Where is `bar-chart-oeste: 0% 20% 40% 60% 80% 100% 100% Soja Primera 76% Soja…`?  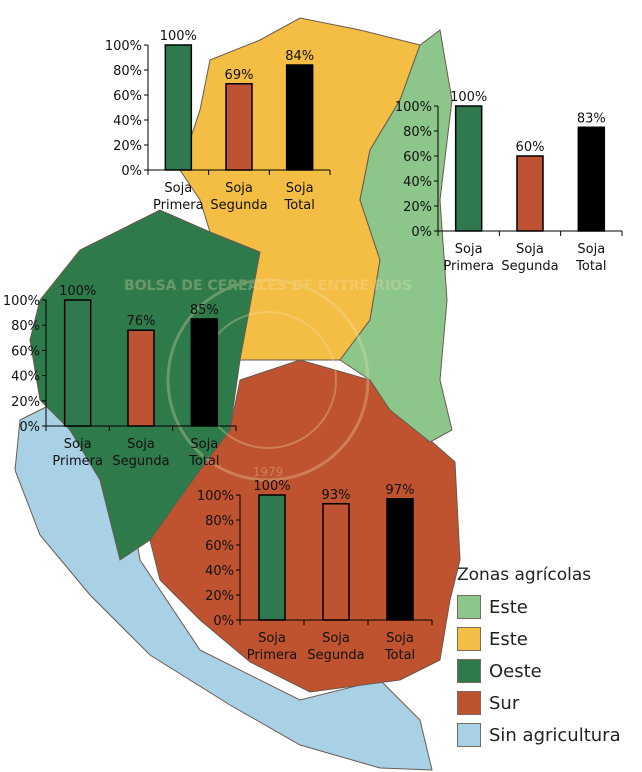 bar-chart-oeste: 0% 20% 40% 60% 80% 100% 100% Soja Primera 76% Soja… is located at coordinates (120, 376).